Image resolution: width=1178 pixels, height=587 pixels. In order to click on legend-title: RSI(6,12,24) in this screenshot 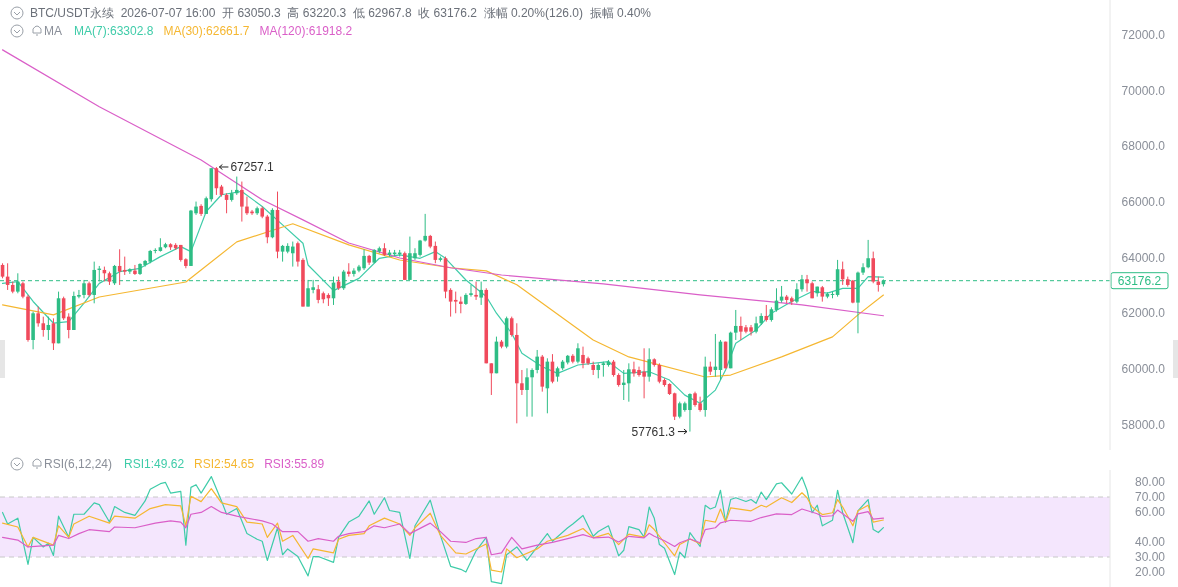, I will do `click(78, 464)`.